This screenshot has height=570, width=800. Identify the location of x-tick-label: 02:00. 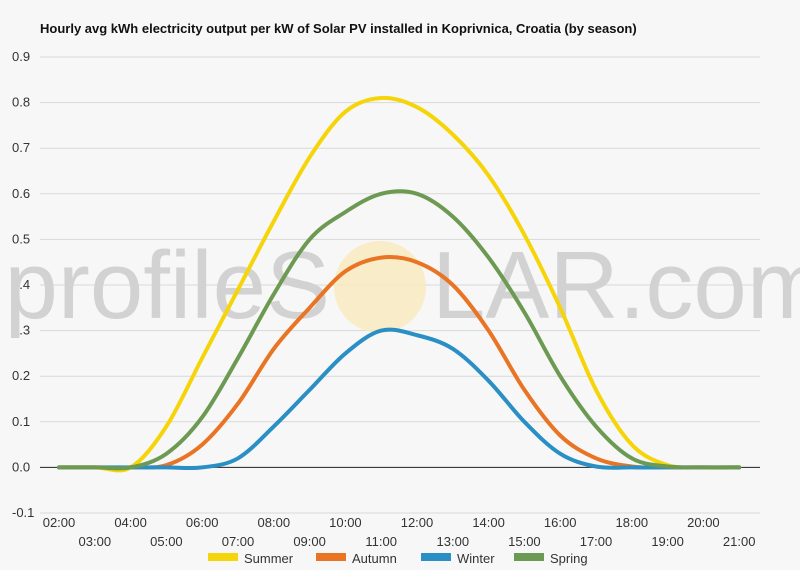
(59, 522).